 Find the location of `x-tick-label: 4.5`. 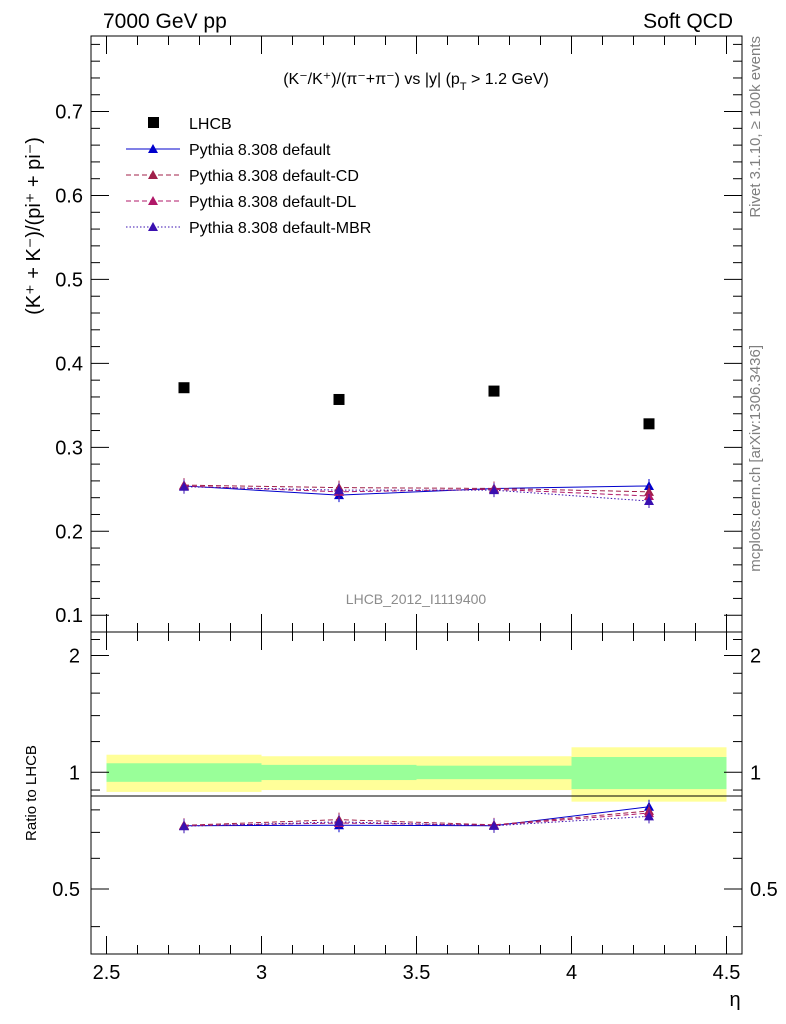

x-tick-label: 4.5 is located at coordinates (727, 973).